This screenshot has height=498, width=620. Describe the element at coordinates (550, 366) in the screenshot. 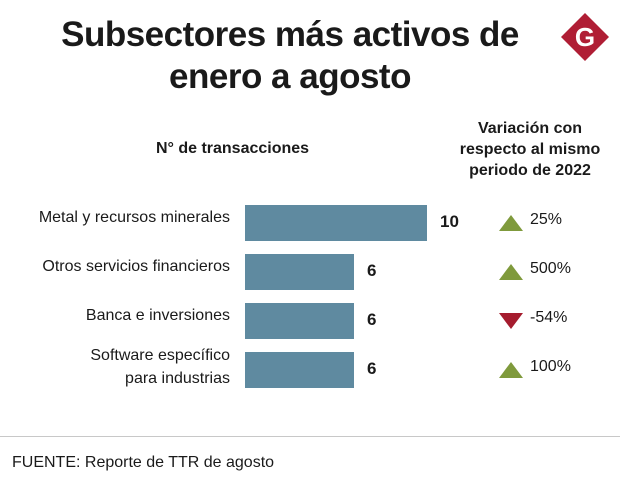

I see `variation-value: 100%` at that location.